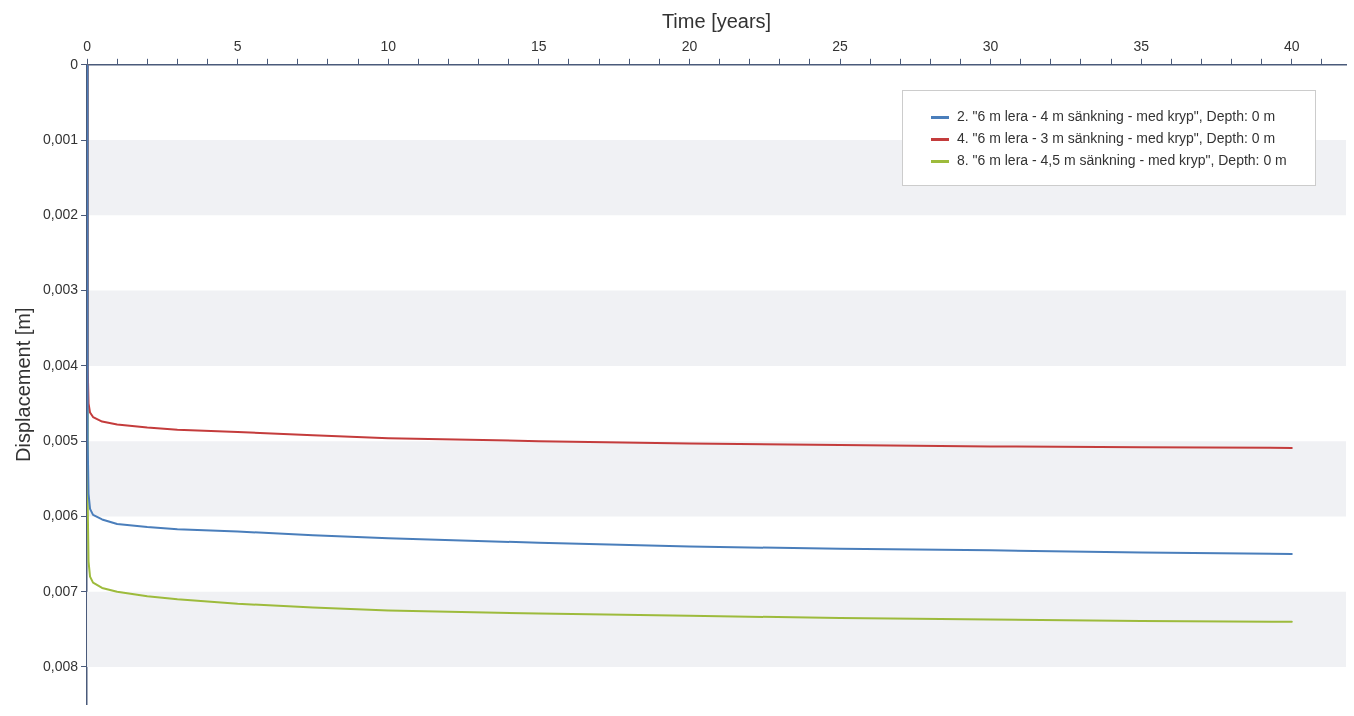 The image size is (1354, 716). What do you see at coordinates (689, 46) in the screenshot?
I see `x-tick-label: 20` at bounding box center [689, 46].